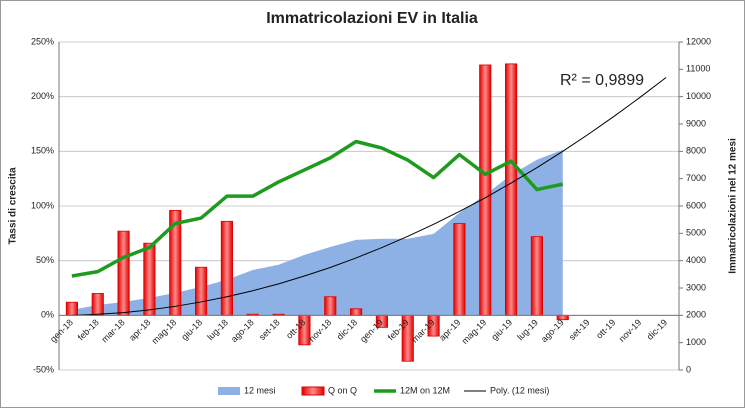 The width and height of the screenshot is (745, 408). Describe the element at coordinates (696, 315) in the screenshot. I see `y2-tick-label: 2000` at that location.